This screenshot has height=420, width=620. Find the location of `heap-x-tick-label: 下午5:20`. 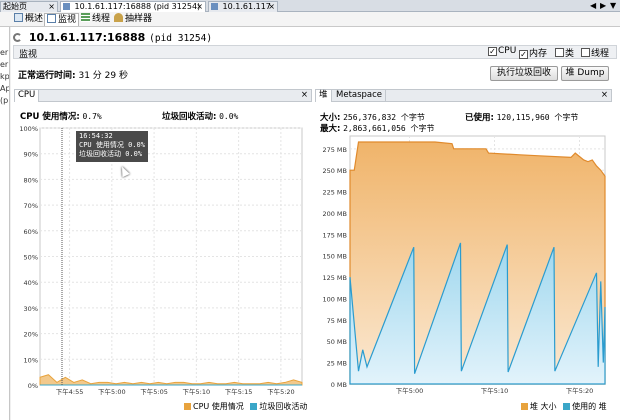

heap-x-tick-label: 下午5:20 is located at coordinates (580, 390).